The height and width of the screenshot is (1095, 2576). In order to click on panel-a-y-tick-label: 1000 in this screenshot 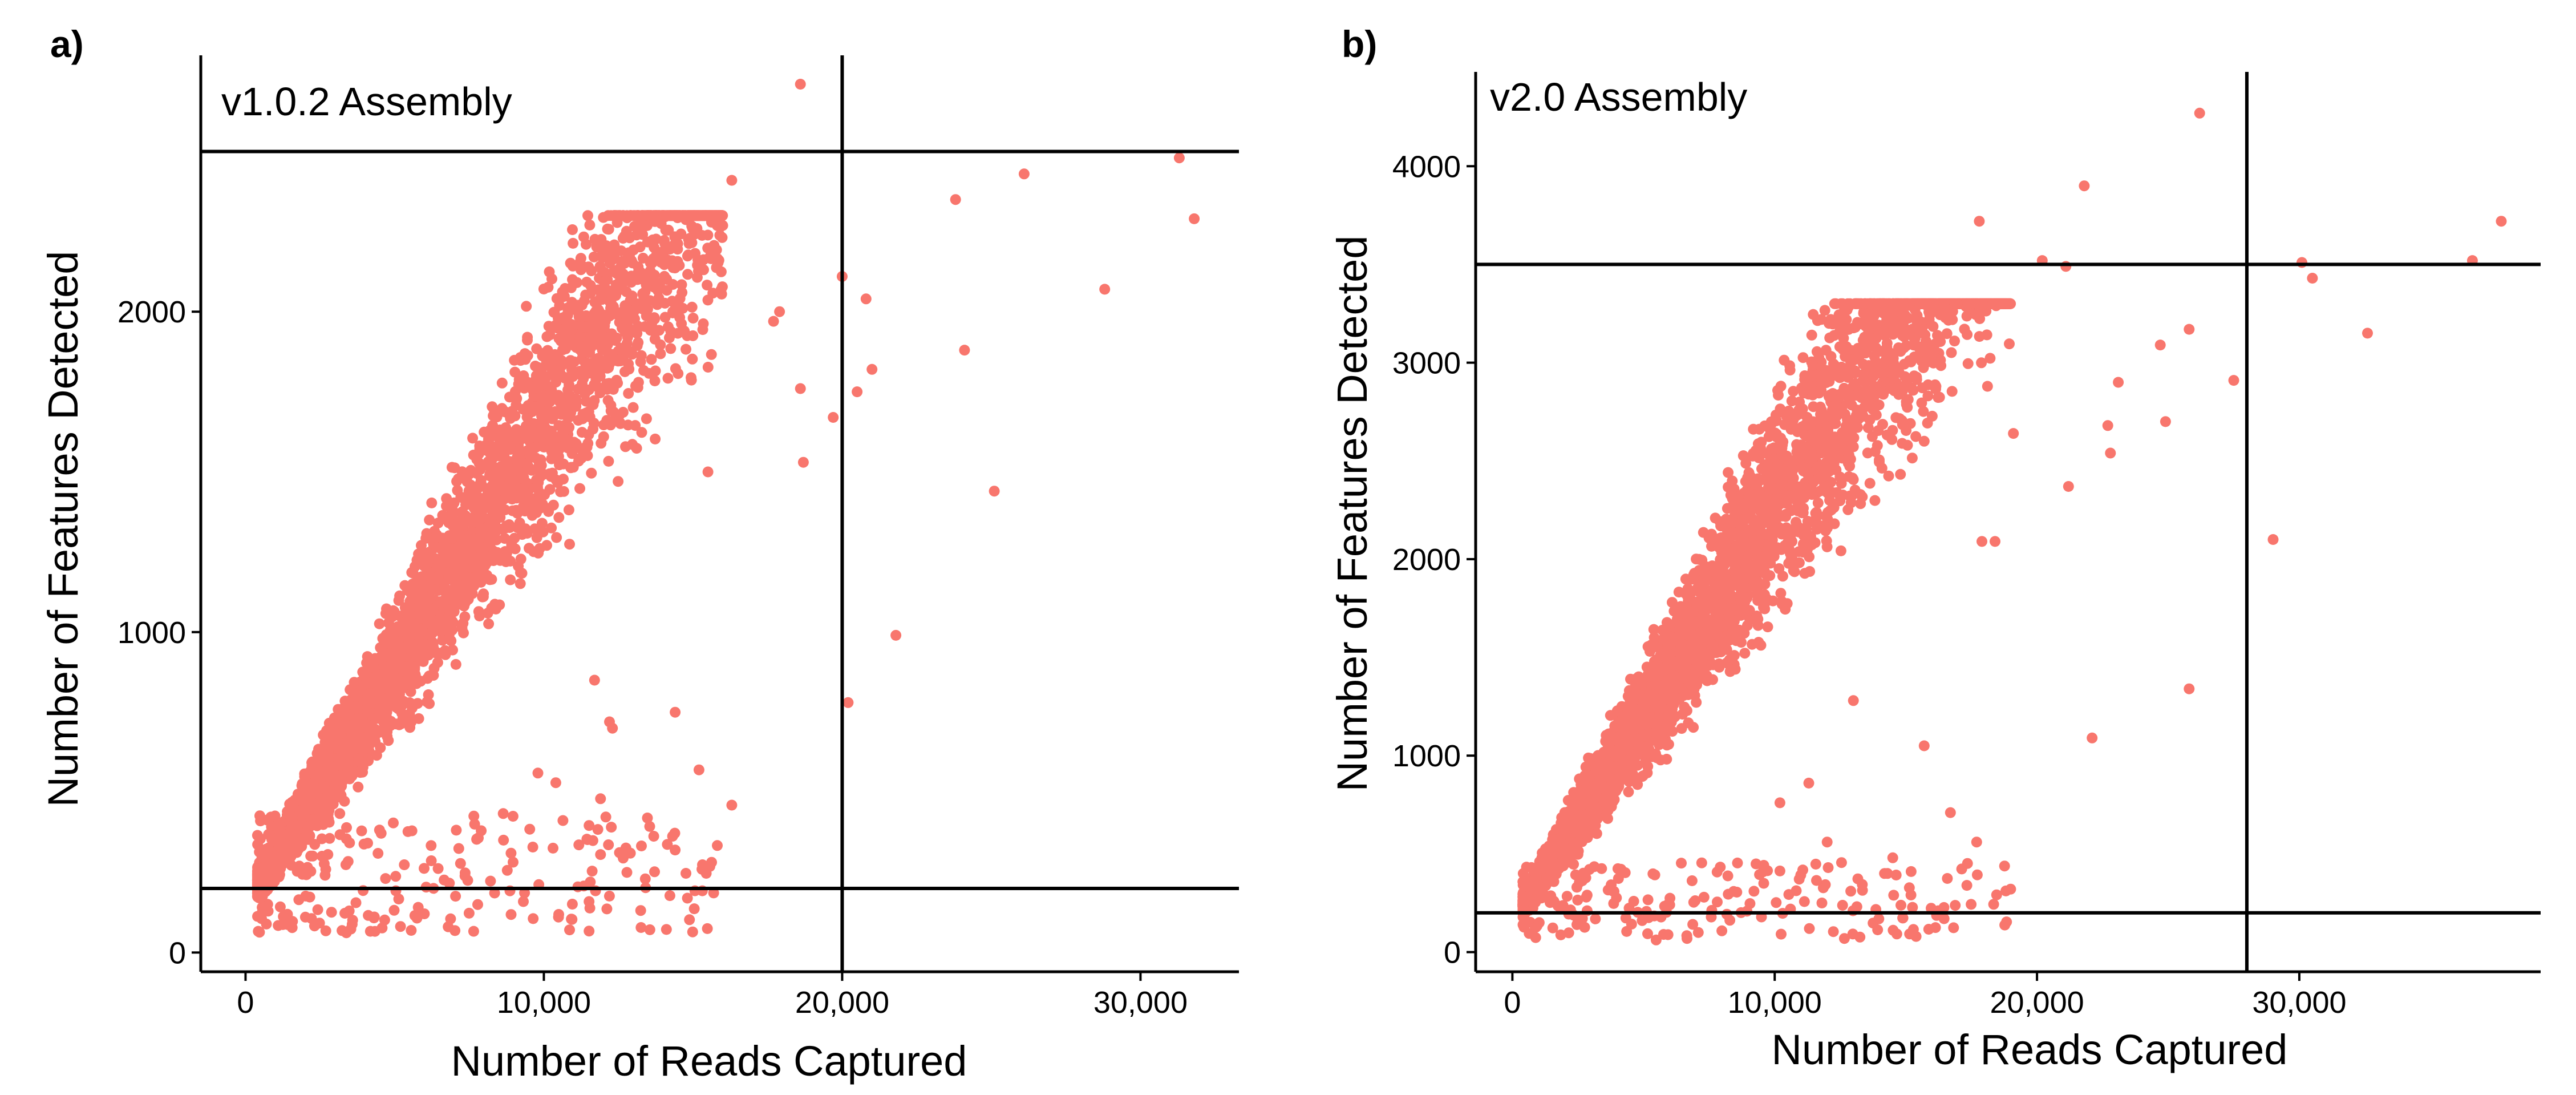, I will do `click(152, 633)`.